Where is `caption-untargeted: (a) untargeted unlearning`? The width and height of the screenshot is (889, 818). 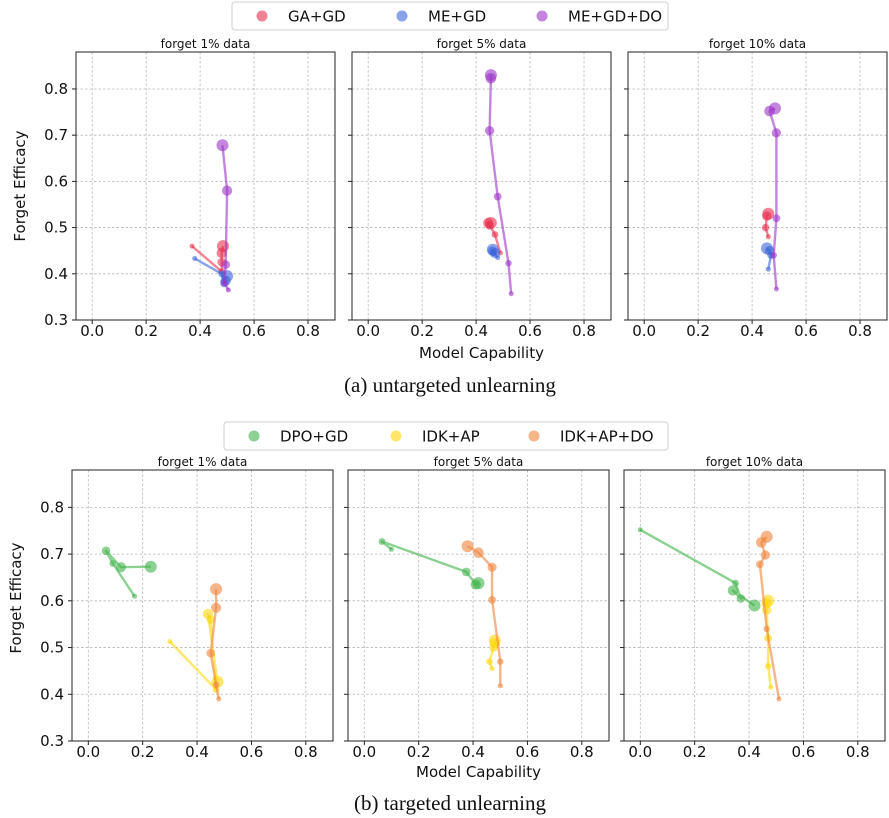 caption-untargeted: (a) untargeted unlearning is located at coordinates (450, 385).